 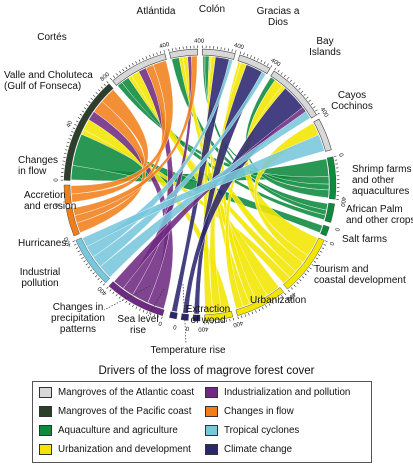 What do you see at coordinates (108, 430) in the screenshot?
I see `legend-item: Aquaculture and agriculture` at bounding box center [108, 430].